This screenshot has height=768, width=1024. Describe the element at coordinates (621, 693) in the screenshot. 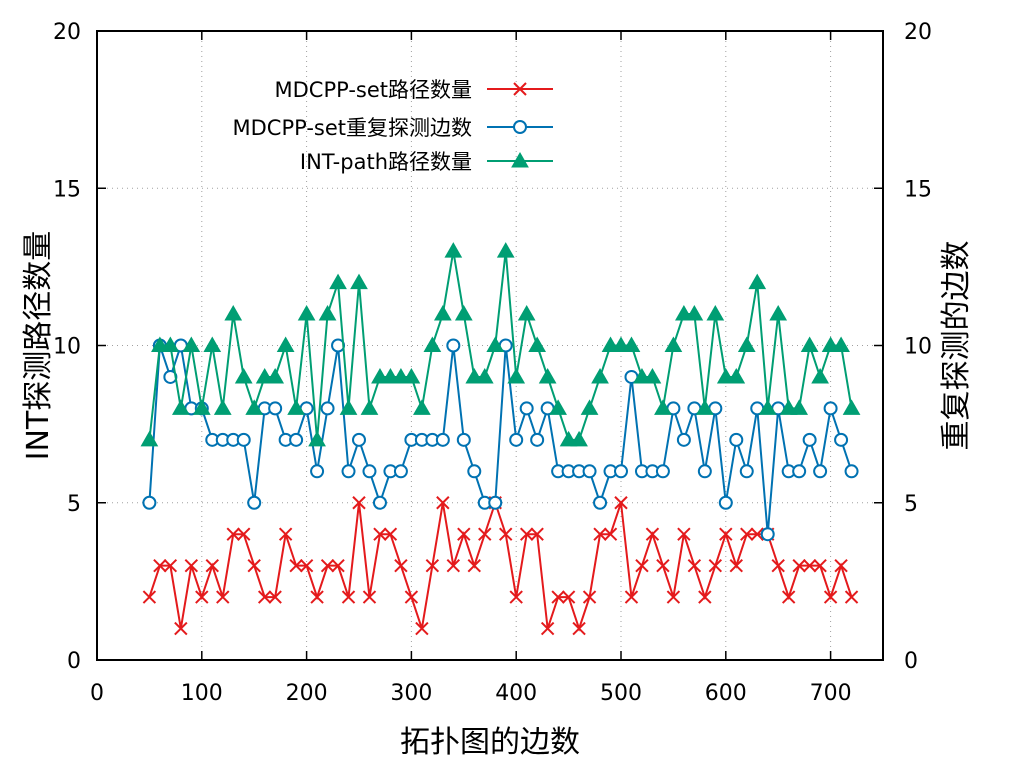

I see `x-tick-label: 500` at that location.